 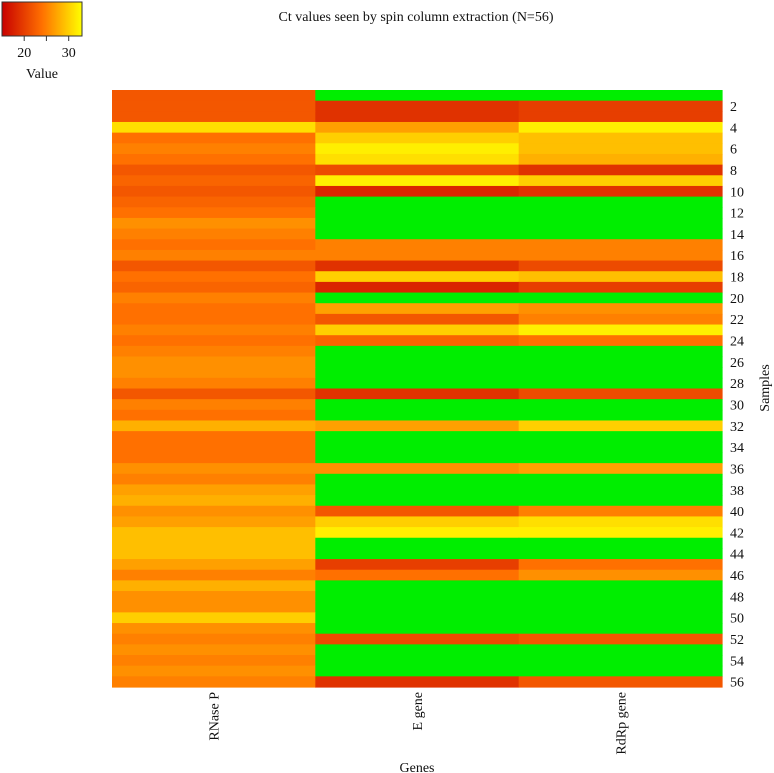 I want to click on row-tick-label: 40, so click(x=737, y=512).